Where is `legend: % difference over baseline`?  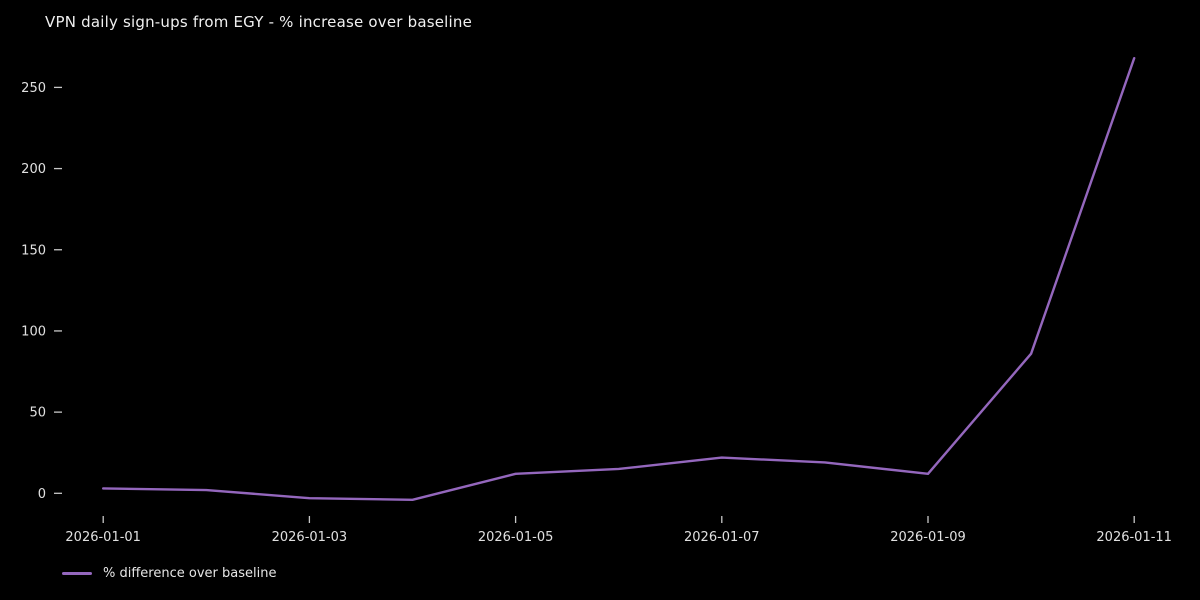
legend: % difference over baseline is located at coordinates (169, 573).